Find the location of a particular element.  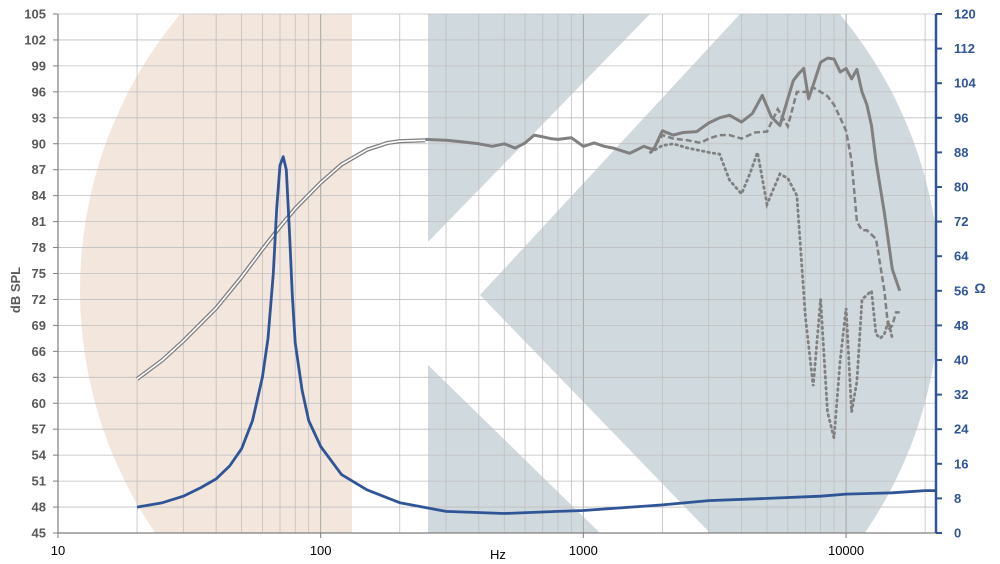

right-tick-label: 48 is located at coordinates (961, 325).